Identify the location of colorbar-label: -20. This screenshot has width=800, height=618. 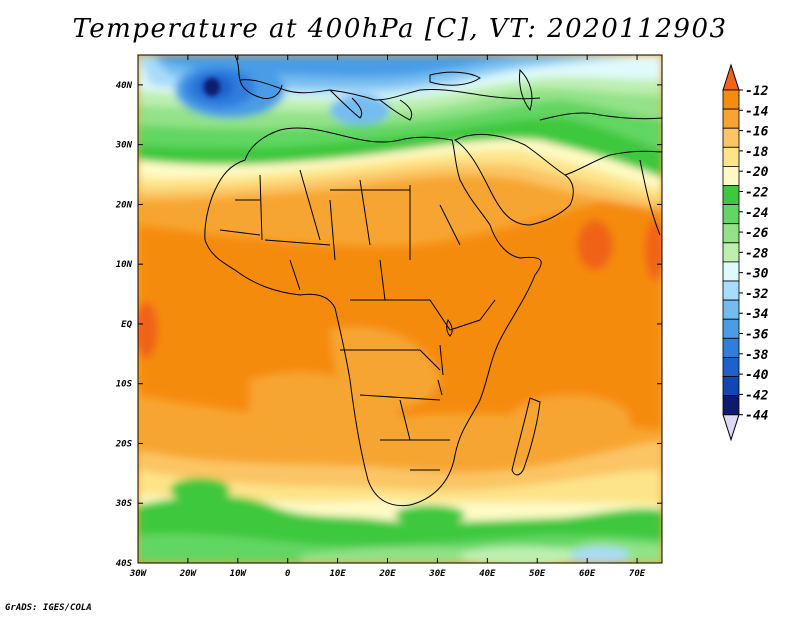
(757, 172).